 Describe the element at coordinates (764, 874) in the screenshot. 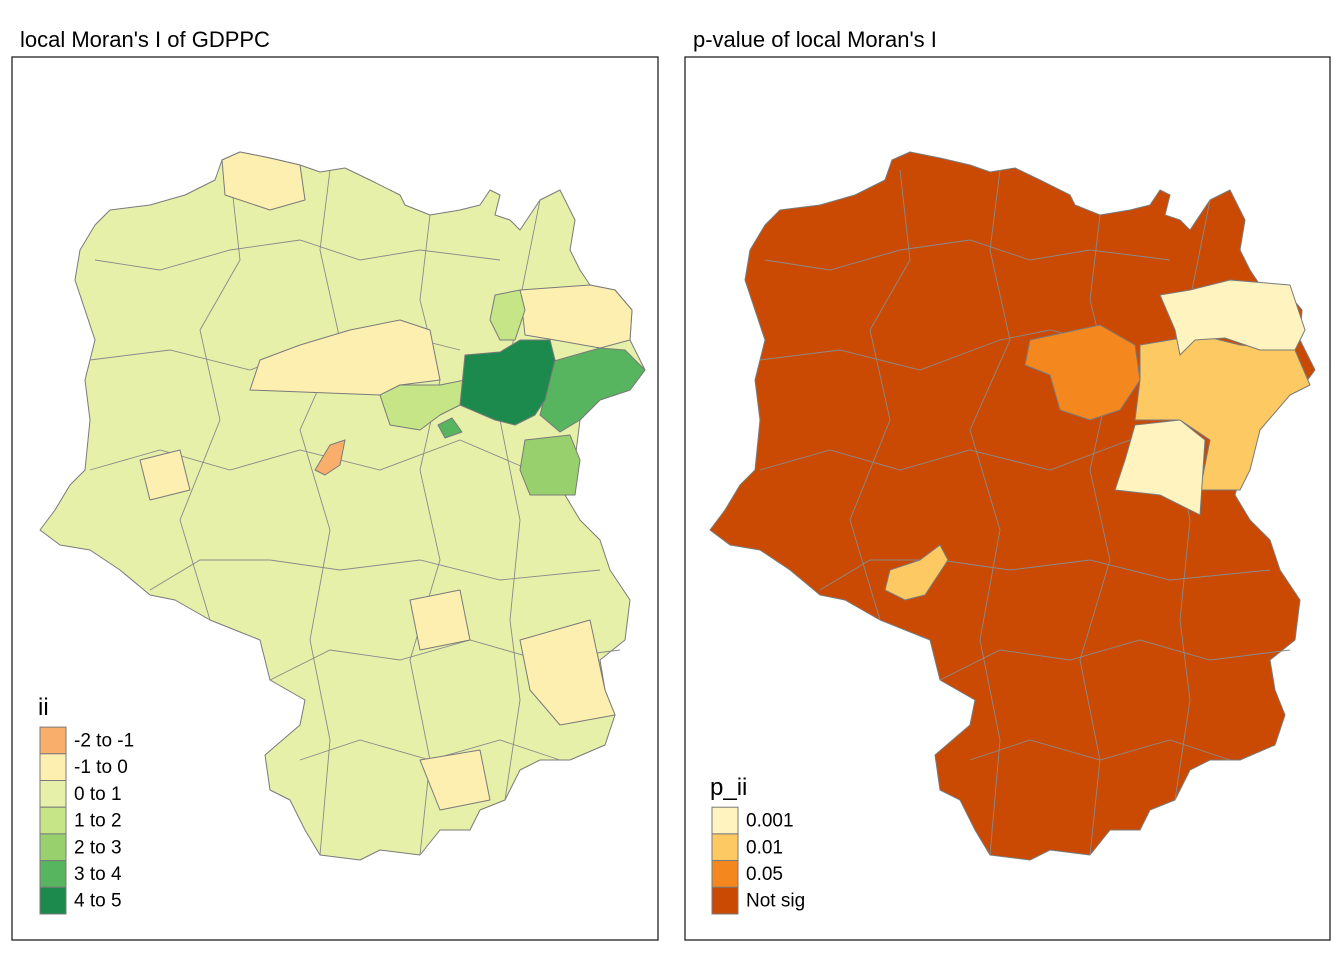

I see `legend-label: 0.05` at that location.